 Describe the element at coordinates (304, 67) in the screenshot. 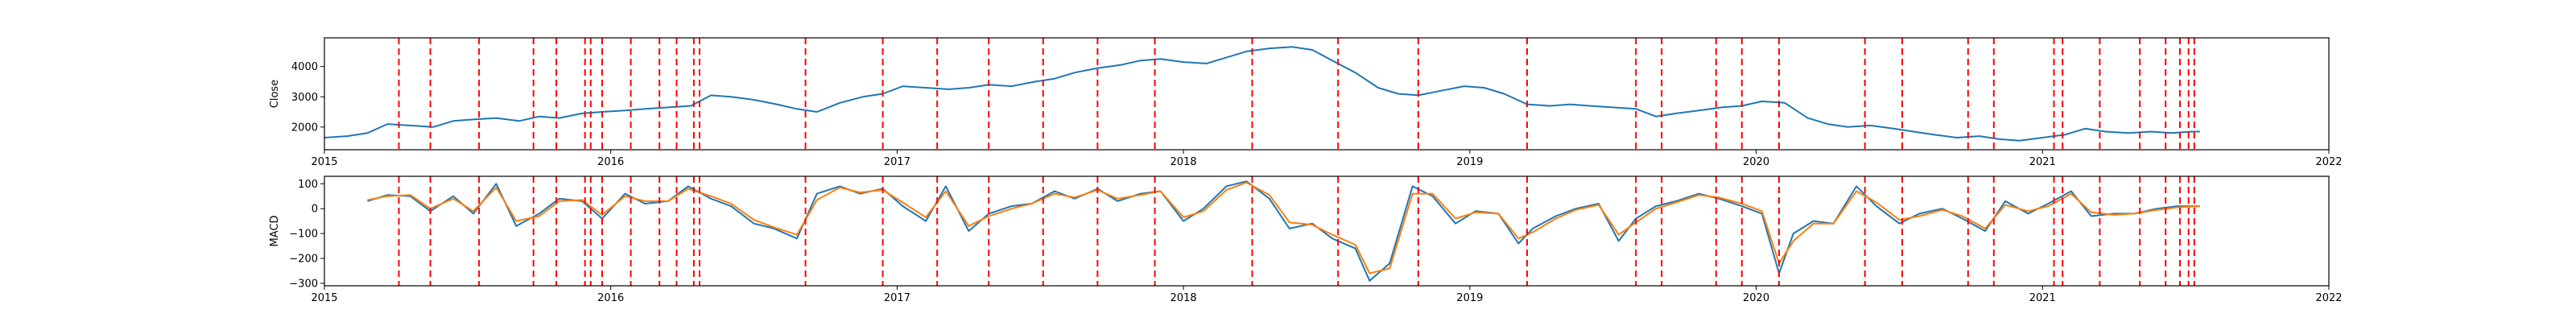

I see `y-tick-label: 4000` at that location.